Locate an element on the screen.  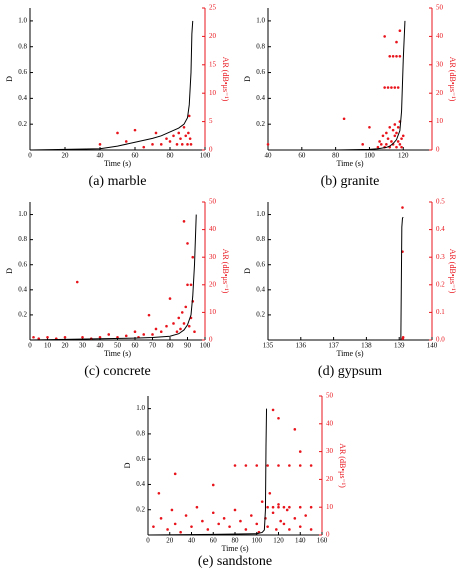
x-tick-label: 138 is located at coordinates (366, 346).